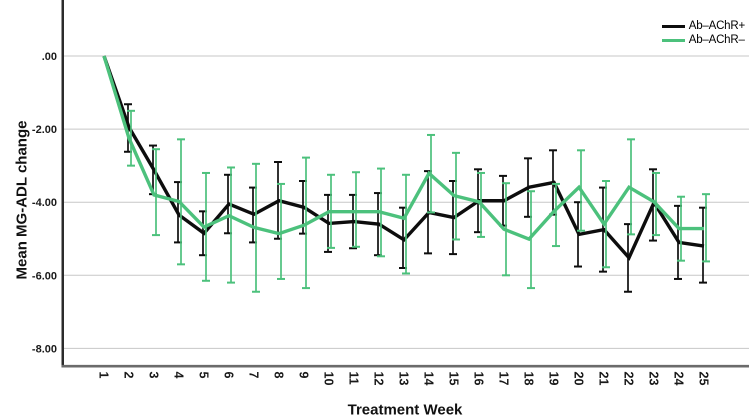 Image resolution: width=752 pixels, height=420 pixels. I want to click on legend-label: Ab–AChR+, so click(716, 26).